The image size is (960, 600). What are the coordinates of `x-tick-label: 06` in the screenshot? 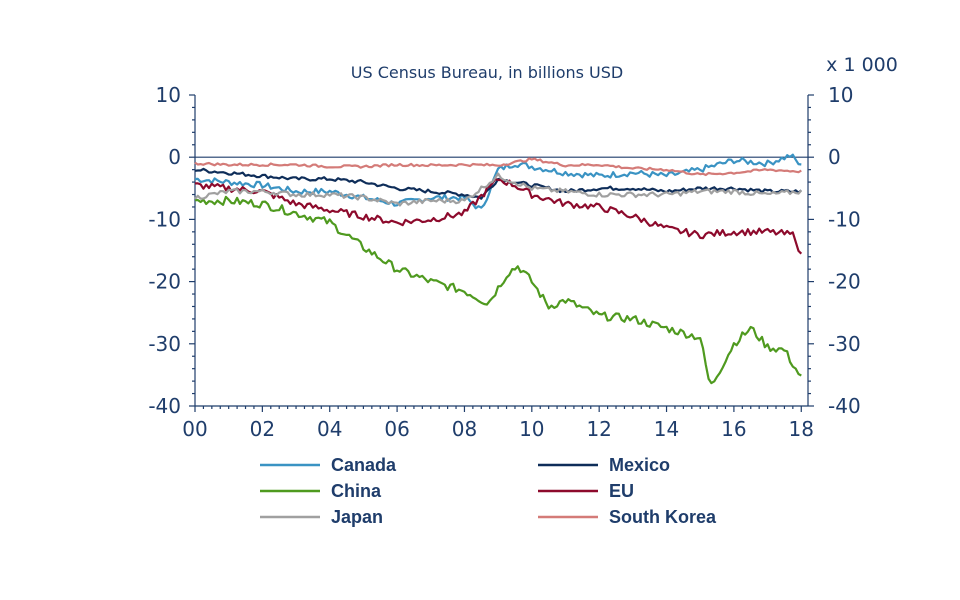 It's located at (396, 429).